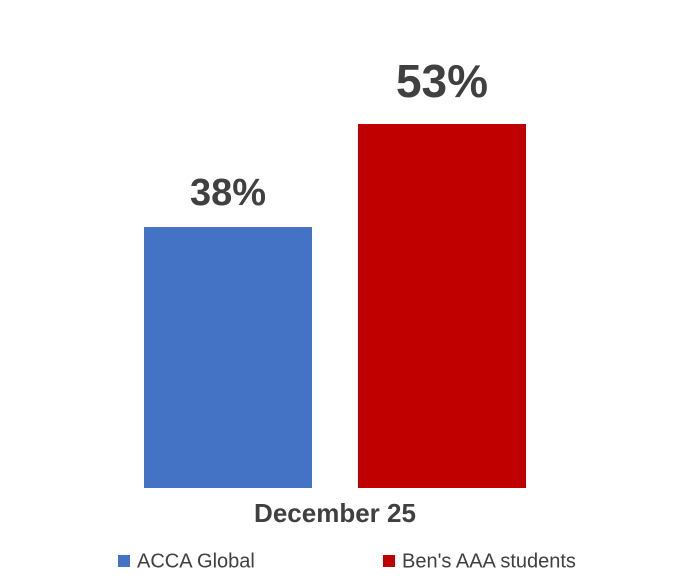  I want to click on x-tick-label: December 25, so click(335, 513).